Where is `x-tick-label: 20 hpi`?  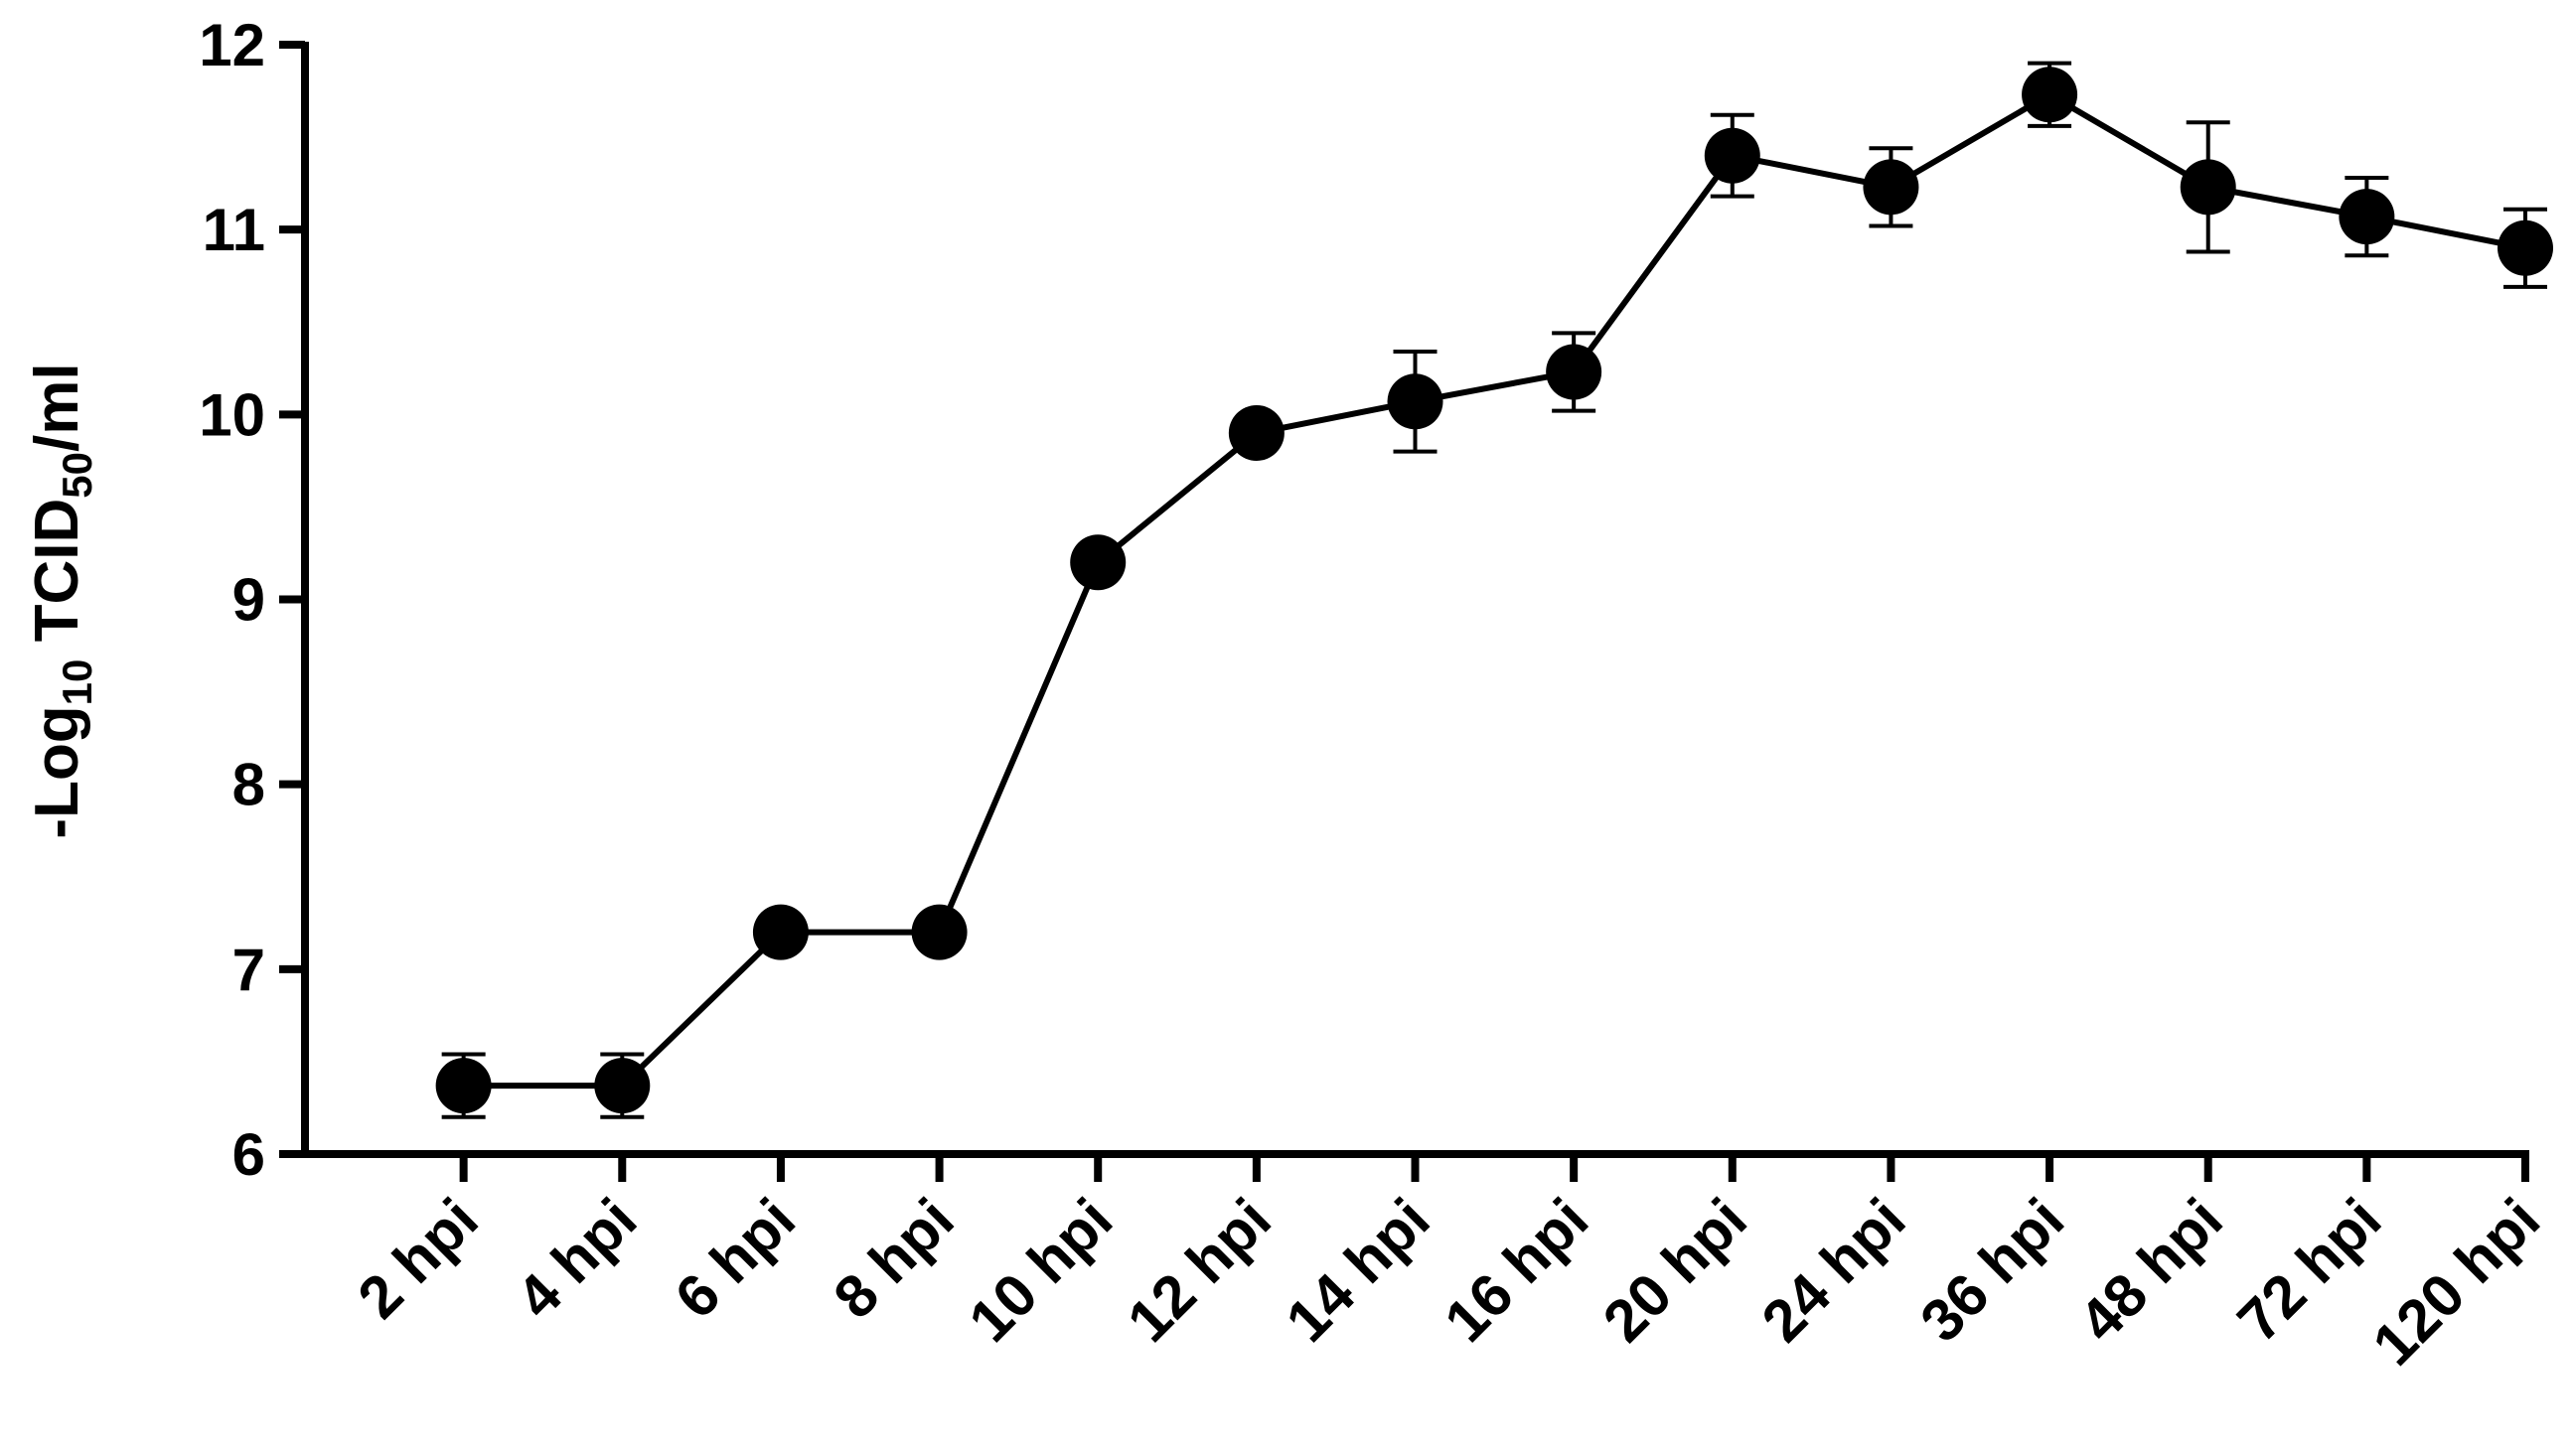
x-tick-label: 20 hpi is located at coordinates (1675, 1270).